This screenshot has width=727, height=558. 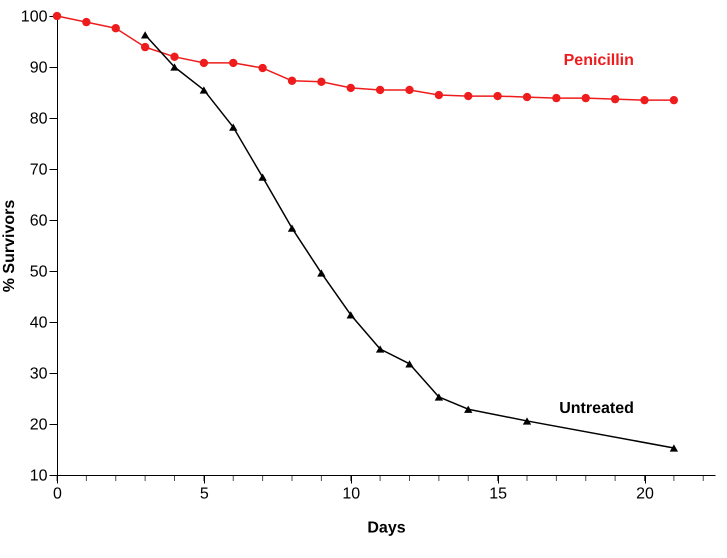 What do you see at coordinates (57, 494) in the screenshot?
I see `x-tick-label: 0` at bounding box center [57, 494].